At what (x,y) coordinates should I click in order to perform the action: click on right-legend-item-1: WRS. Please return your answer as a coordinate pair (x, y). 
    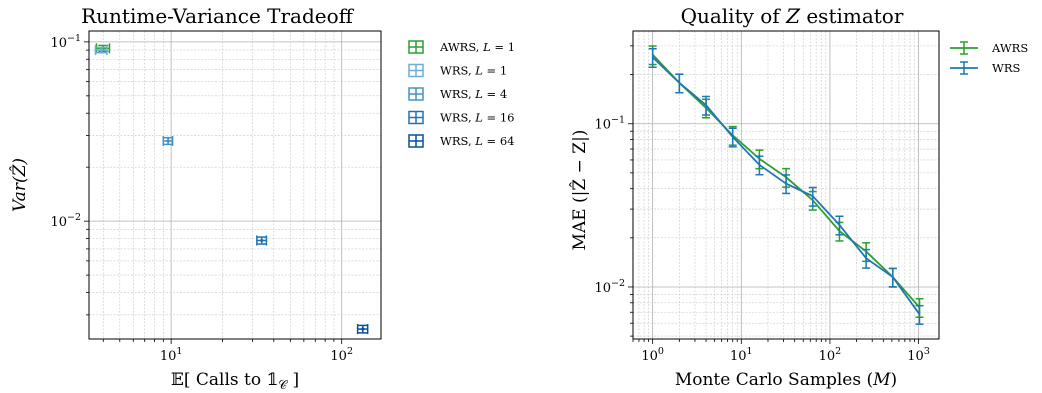
    Looking at the image, I should click on (985, 68).